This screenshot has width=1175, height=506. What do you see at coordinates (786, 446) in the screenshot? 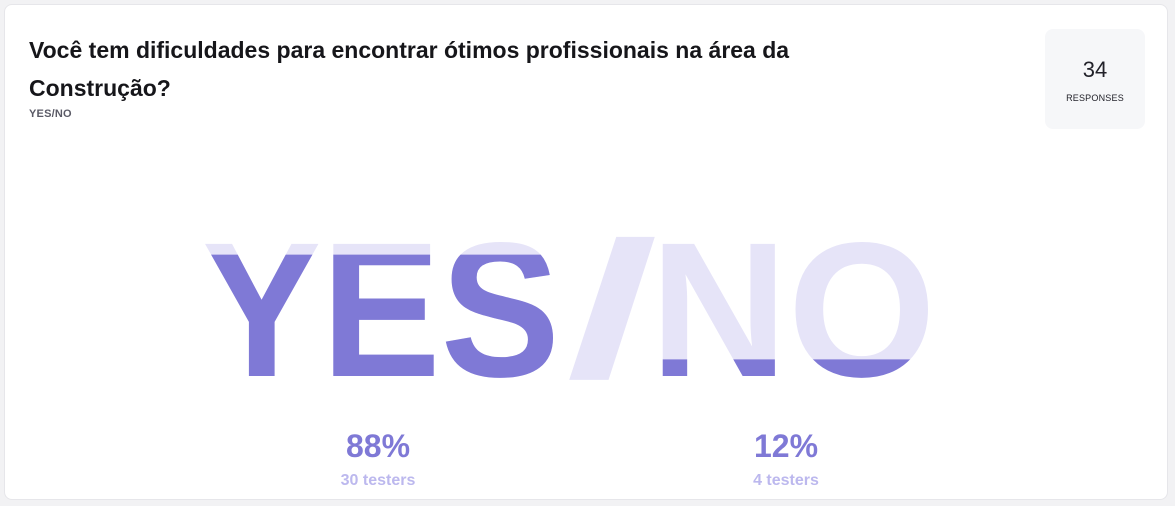
I see `no-percent-label: 12%` at bounding box center [786, 446].